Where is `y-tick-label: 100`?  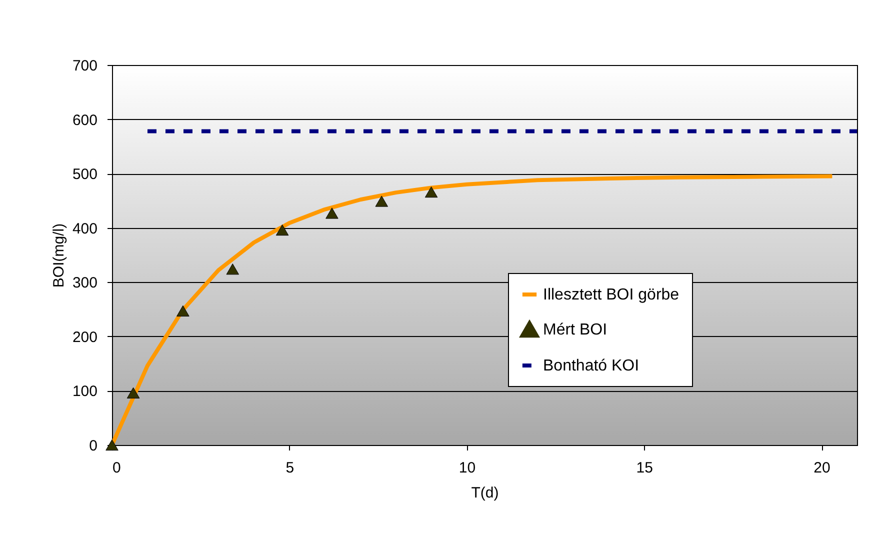
y-tick-label: 100 is located at coordinates (85, 391).